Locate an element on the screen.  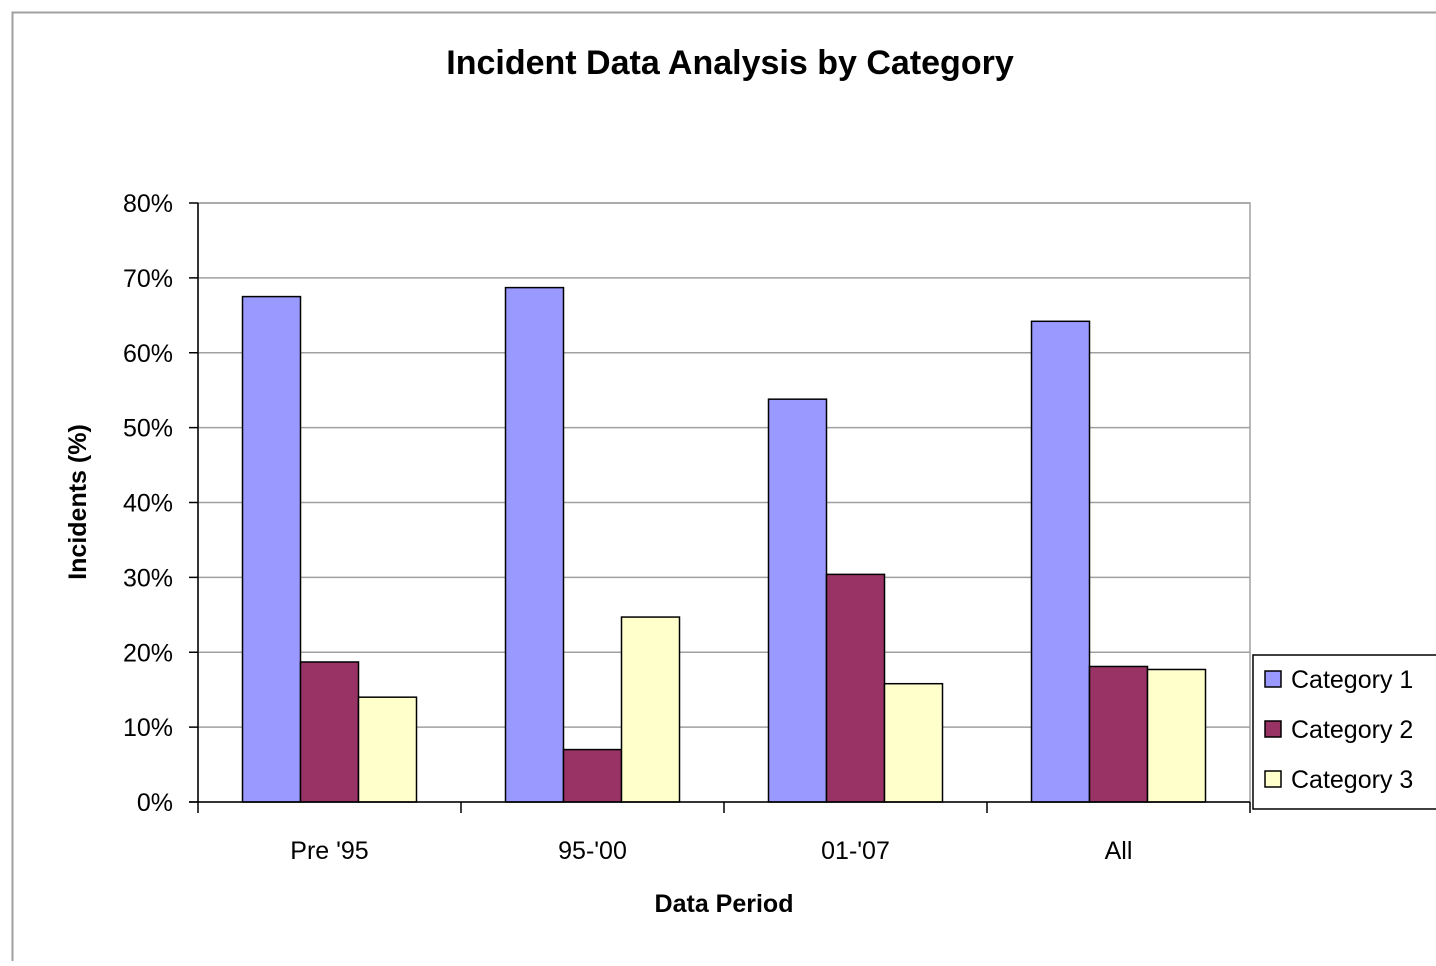
y-tick-label: 10% is located at coordinates (148, 728).